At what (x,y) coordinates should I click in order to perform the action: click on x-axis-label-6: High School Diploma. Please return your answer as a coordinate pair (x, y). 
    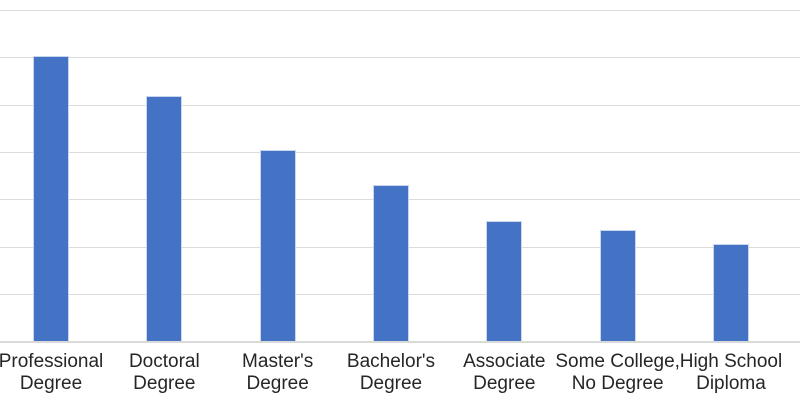
    Looking at the image, I should click on (728, 373).